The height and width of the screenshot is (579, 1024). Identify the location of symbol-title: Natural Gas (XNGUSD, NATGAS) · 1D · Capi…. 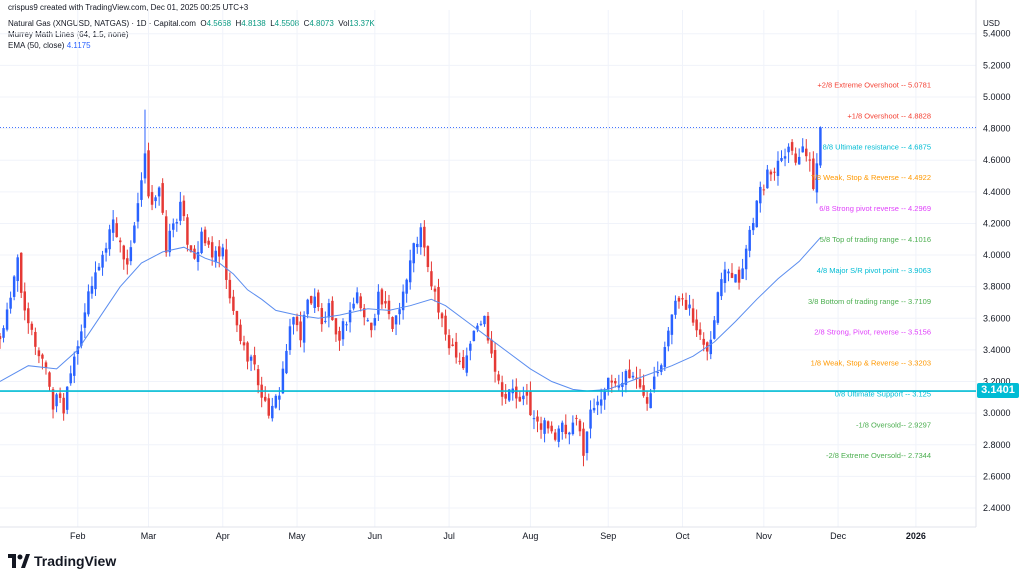
(102, 23).